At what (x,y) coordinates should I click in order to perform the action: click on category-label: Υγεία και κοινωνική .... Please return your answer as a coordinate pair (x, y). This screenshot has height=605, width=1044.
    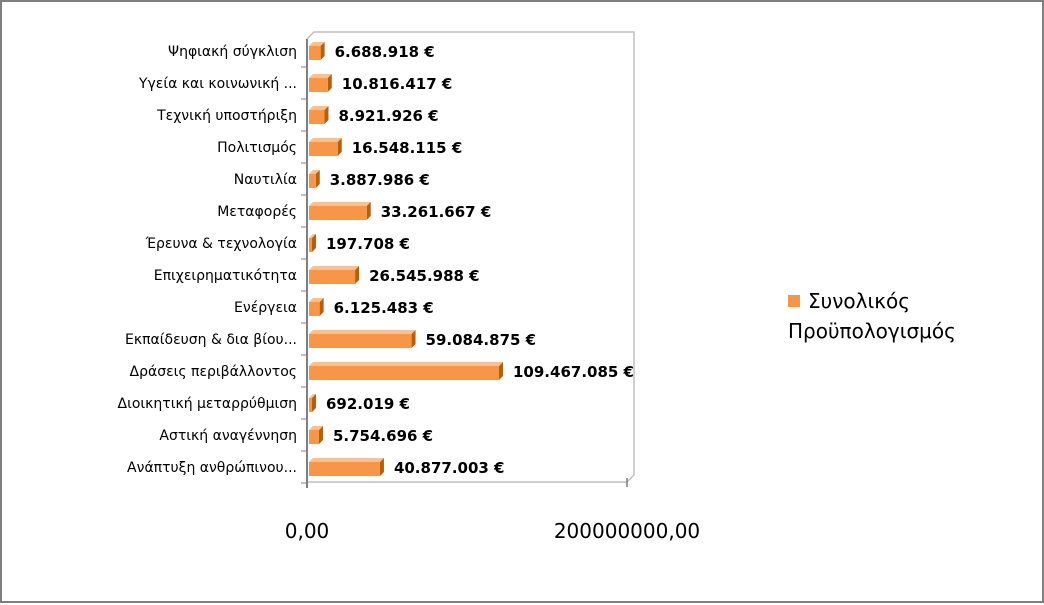
    Looking at the image, I should click on (217, 84).